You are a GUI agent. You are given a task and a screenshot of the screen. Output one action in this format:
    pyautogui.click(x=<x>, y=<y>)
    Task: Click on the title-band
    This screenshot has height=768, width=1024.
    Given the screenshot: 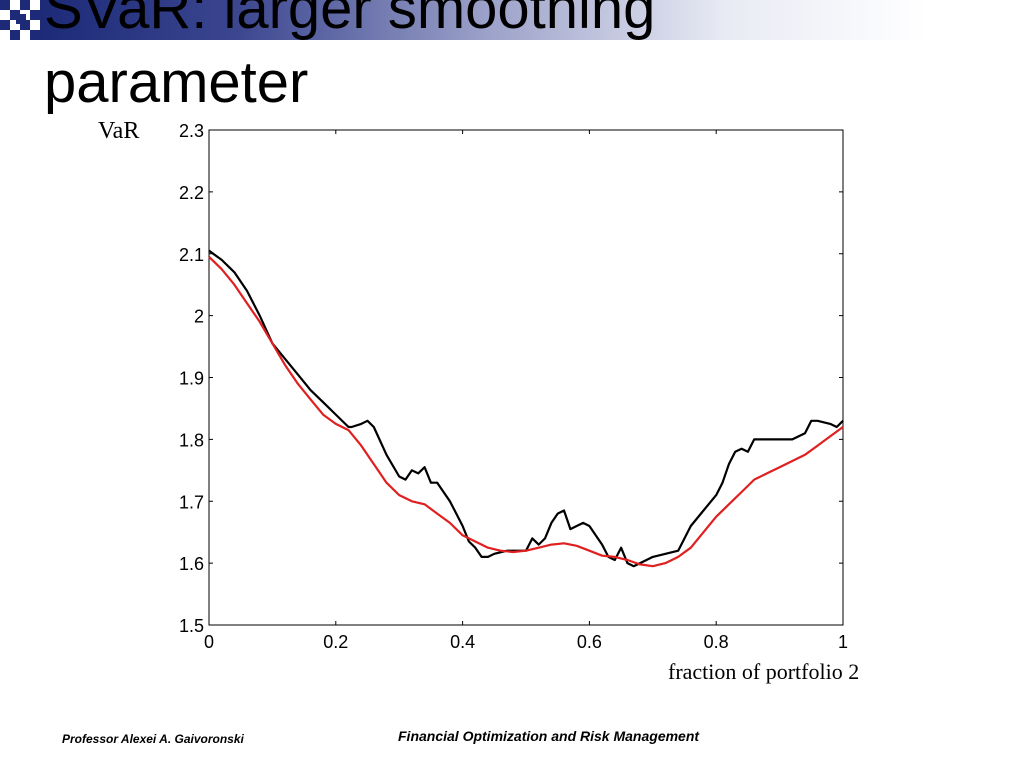 What is the action you would take?
    pyautogui.click(x=512, y=20)
    